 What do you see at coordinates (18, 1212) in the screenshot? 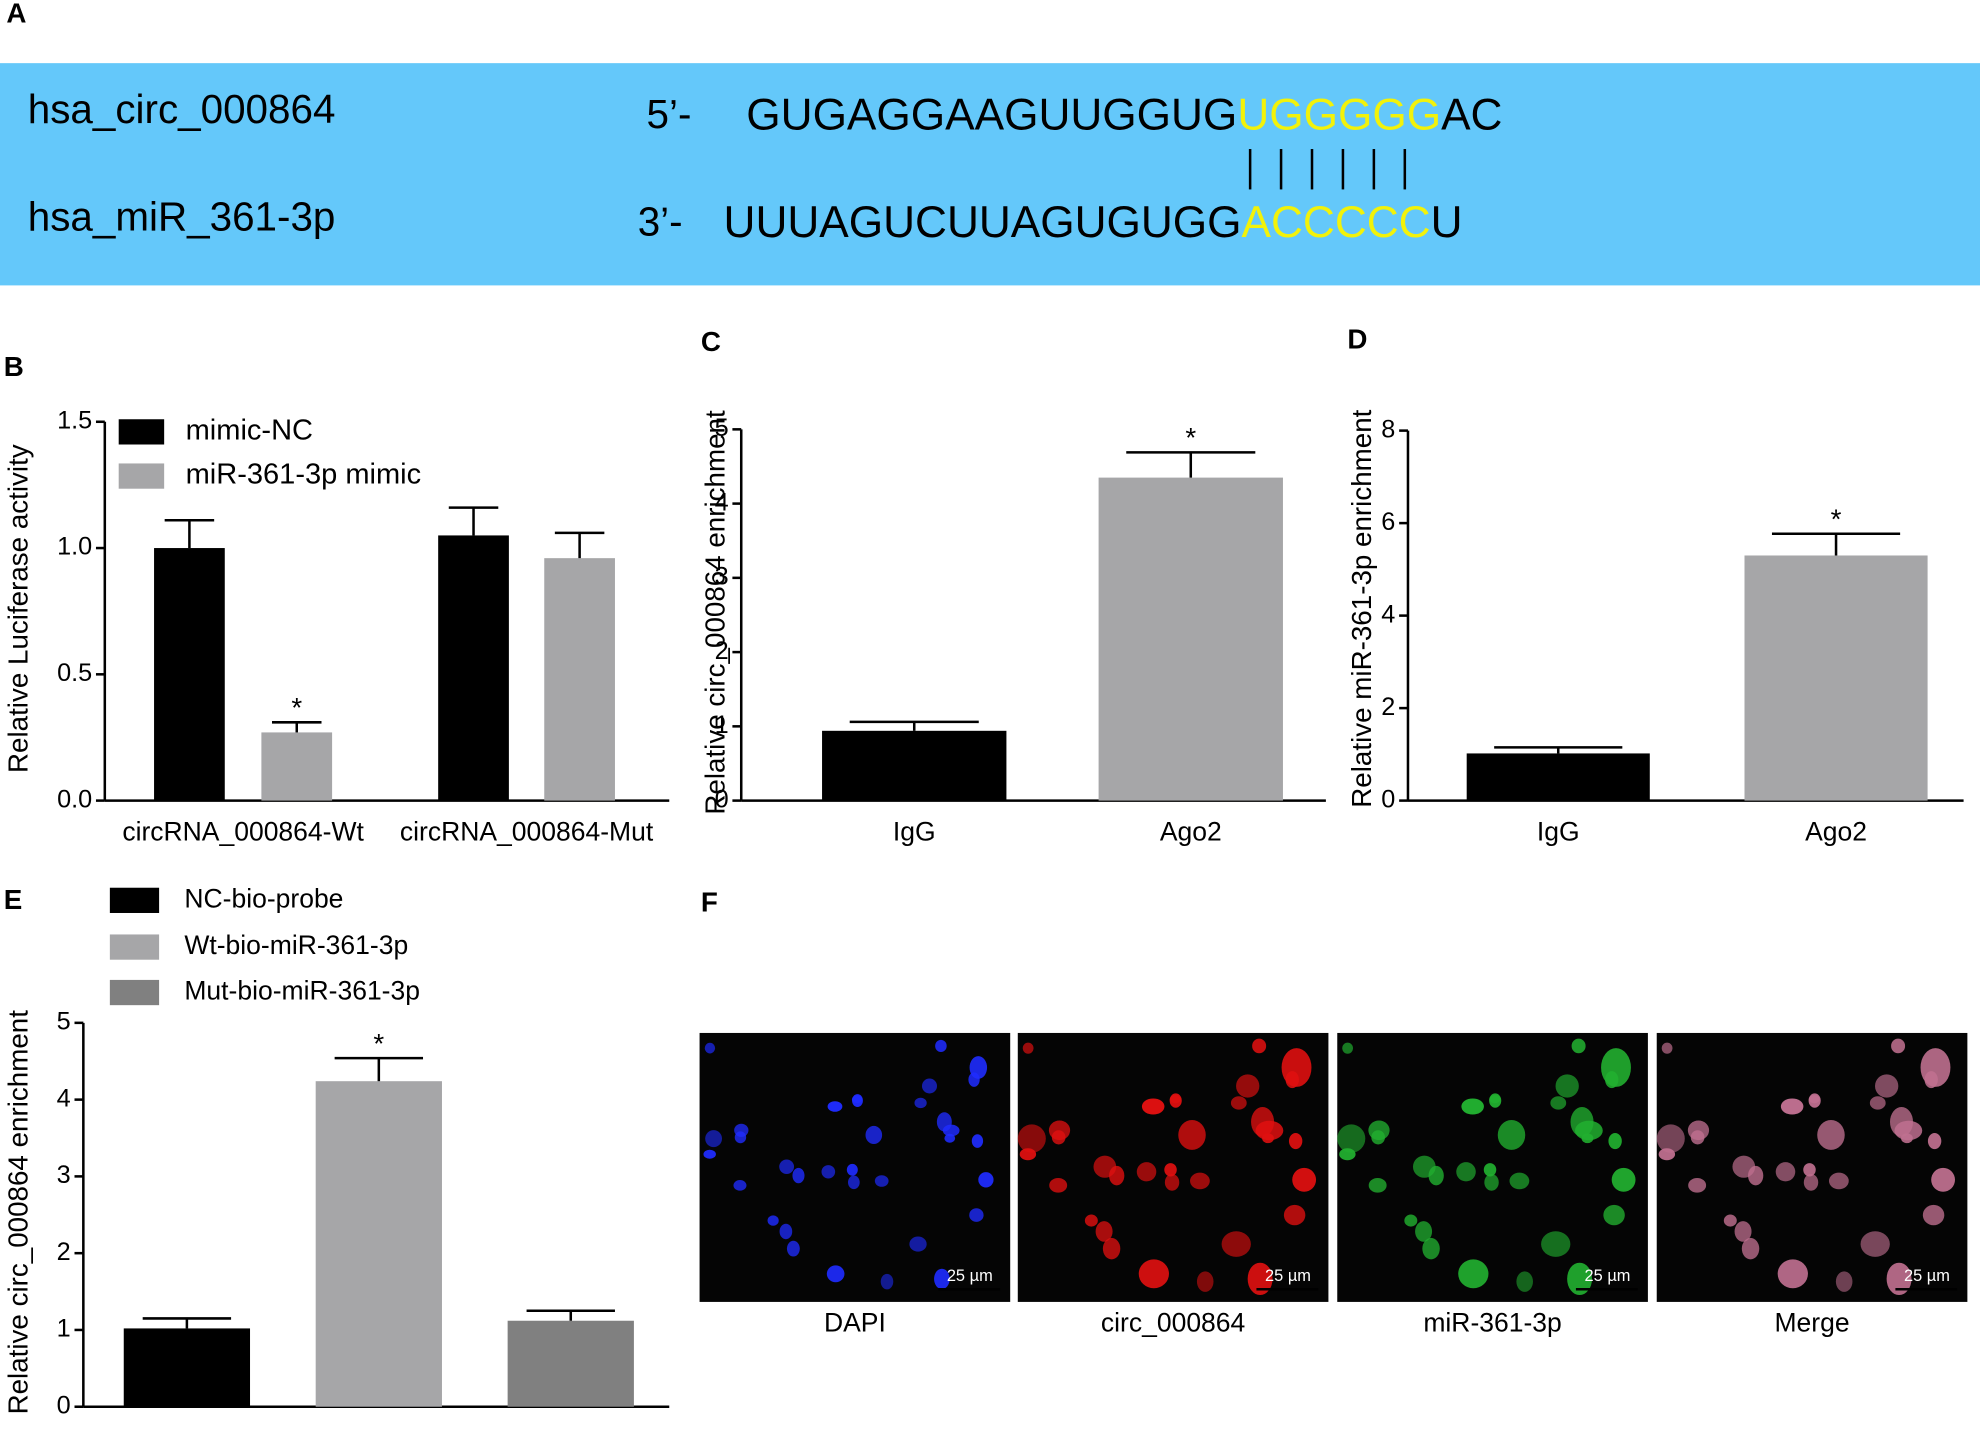
I see `y-axis-label: Relative circ_000864 enrichment` at bounding box center [18, 1212].